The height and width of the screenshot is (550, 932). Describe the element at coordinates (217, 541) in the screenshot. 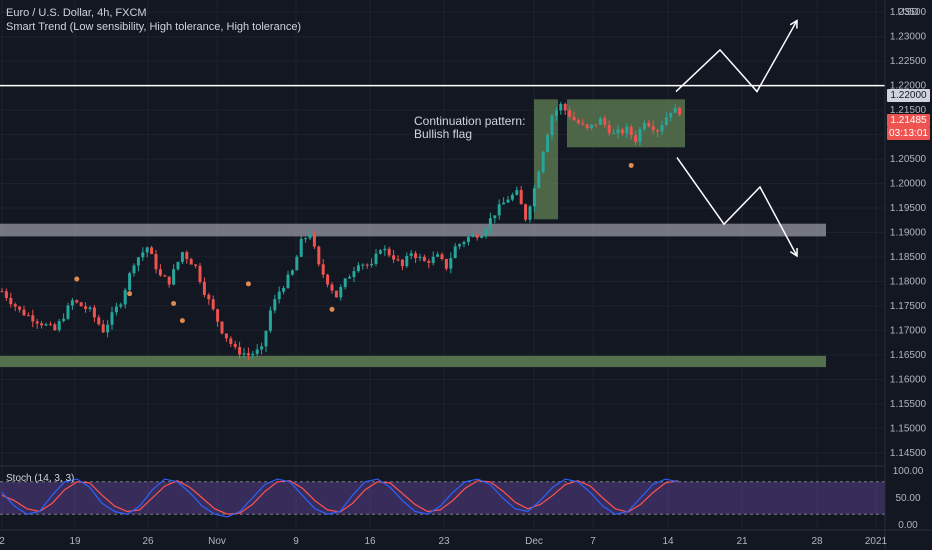

I see `x-tick-label: Nov` at that location.